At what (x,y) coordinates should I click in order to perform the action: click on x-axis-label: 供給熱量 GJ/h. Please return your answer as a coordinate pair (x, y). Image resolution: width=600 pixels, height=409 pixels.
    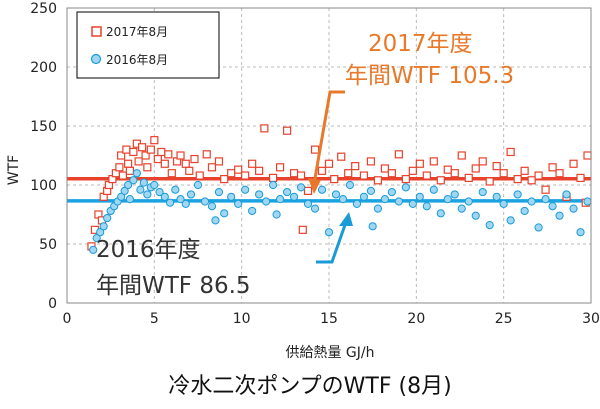
    Looking at the image, I should click on (329, 353).